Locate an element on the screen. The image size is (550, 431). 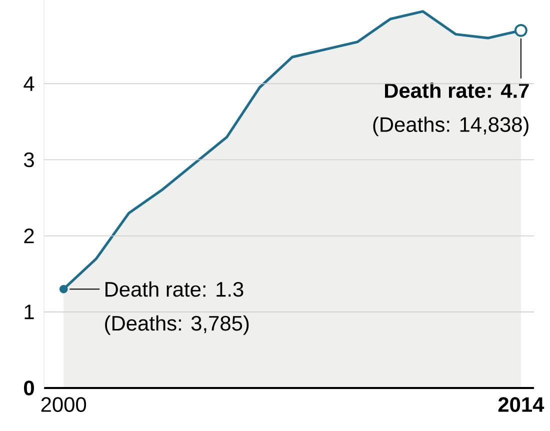
x-tick-label: 2014 is located at coordinates (521, 404).